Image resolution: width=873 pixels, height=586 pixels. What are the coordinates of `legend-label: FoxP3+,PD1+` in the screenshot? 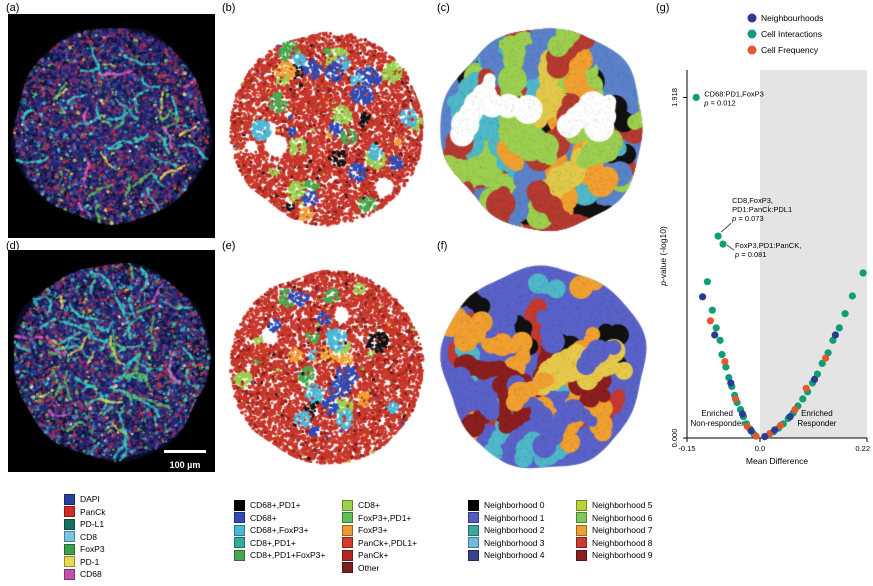 It's located at (385, 517).